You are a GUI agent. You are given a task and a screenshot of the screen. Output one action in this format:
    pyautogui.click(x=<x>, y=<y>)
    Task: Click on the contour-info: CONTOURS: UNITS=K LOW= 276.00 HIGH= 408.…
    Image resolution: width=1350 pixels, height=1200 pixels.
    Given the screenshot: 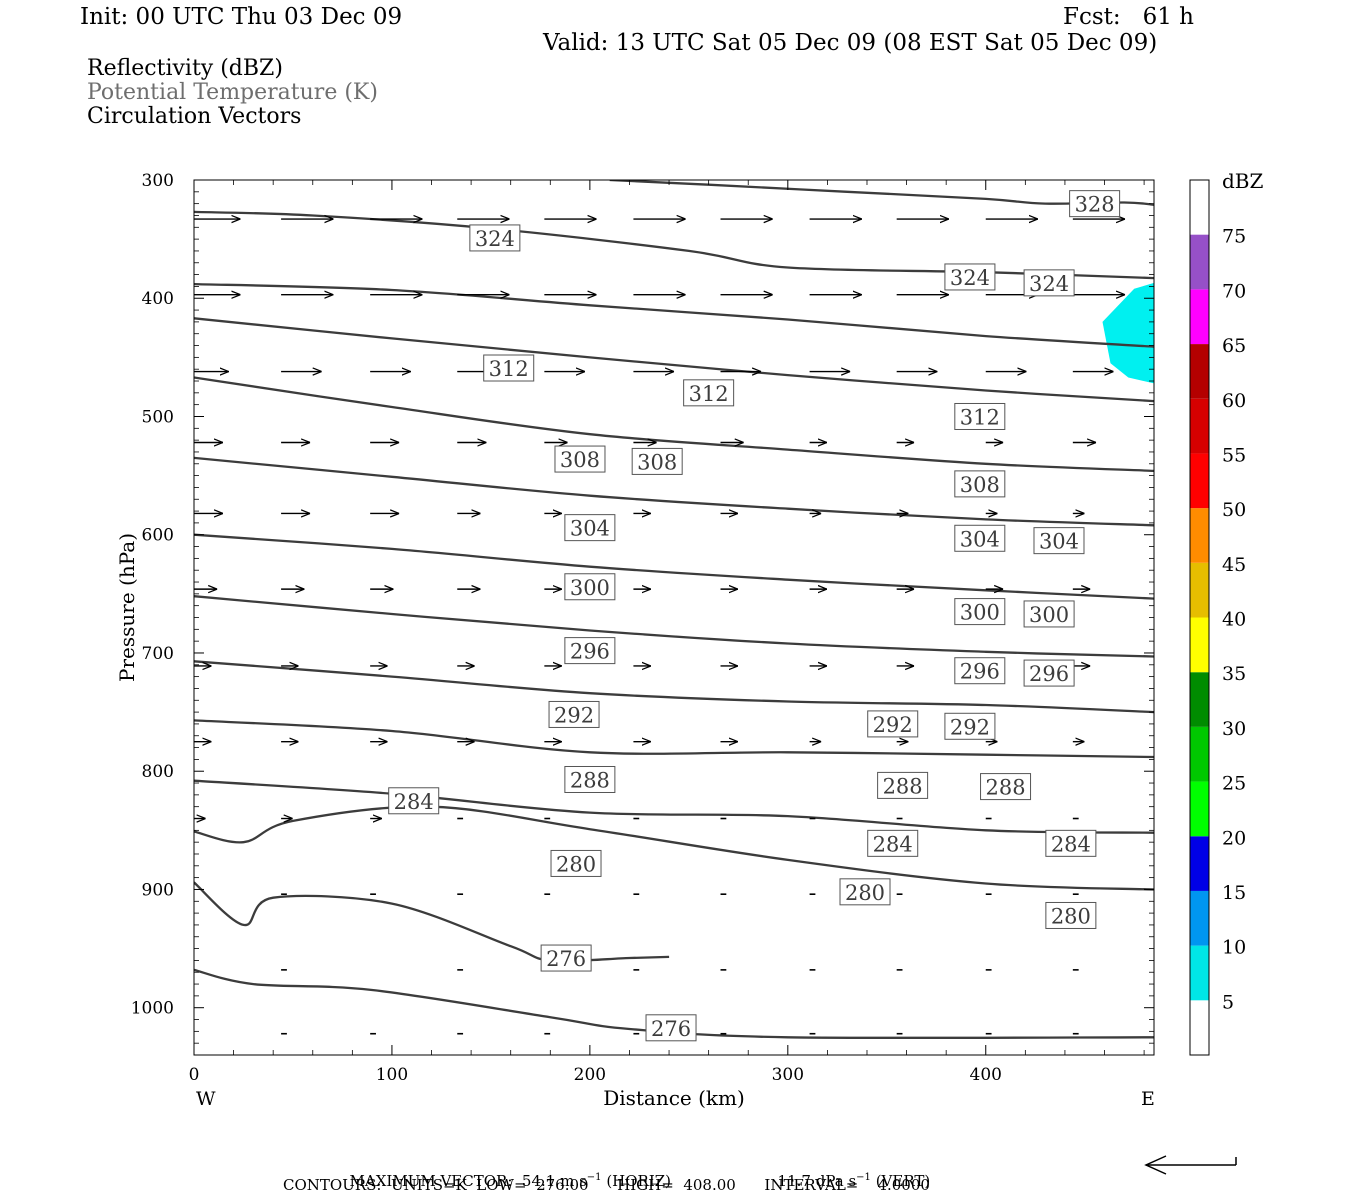 What is the action you would take?
    pyautogui.click(x=606, y=1185)
    